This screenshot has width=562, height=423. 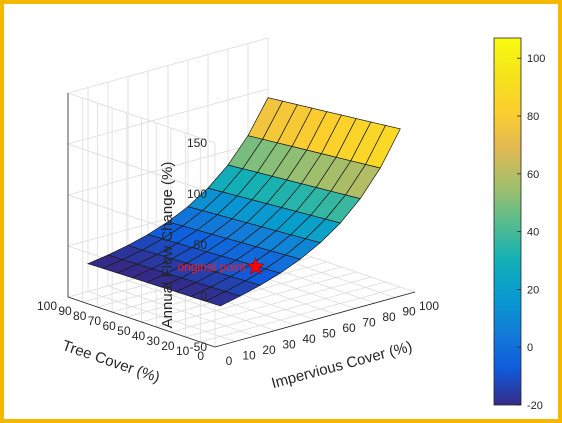 What do you see at coordinates (369, 323) in the screenshot?
I see `x-tick-label: 70` at bounding box center [369, 323].